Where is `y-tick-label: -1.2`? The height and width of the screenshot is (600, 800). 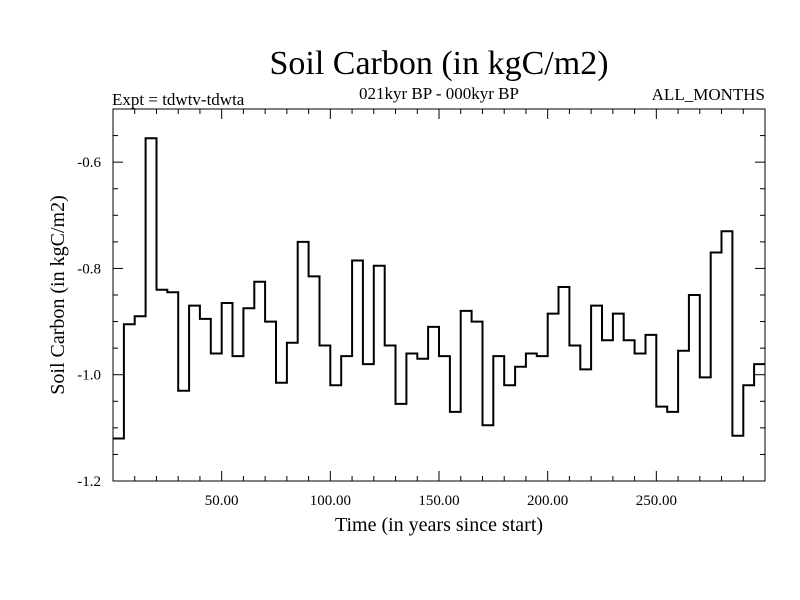 y-tick-label: -1.2 is located at coordinates (89, 482).